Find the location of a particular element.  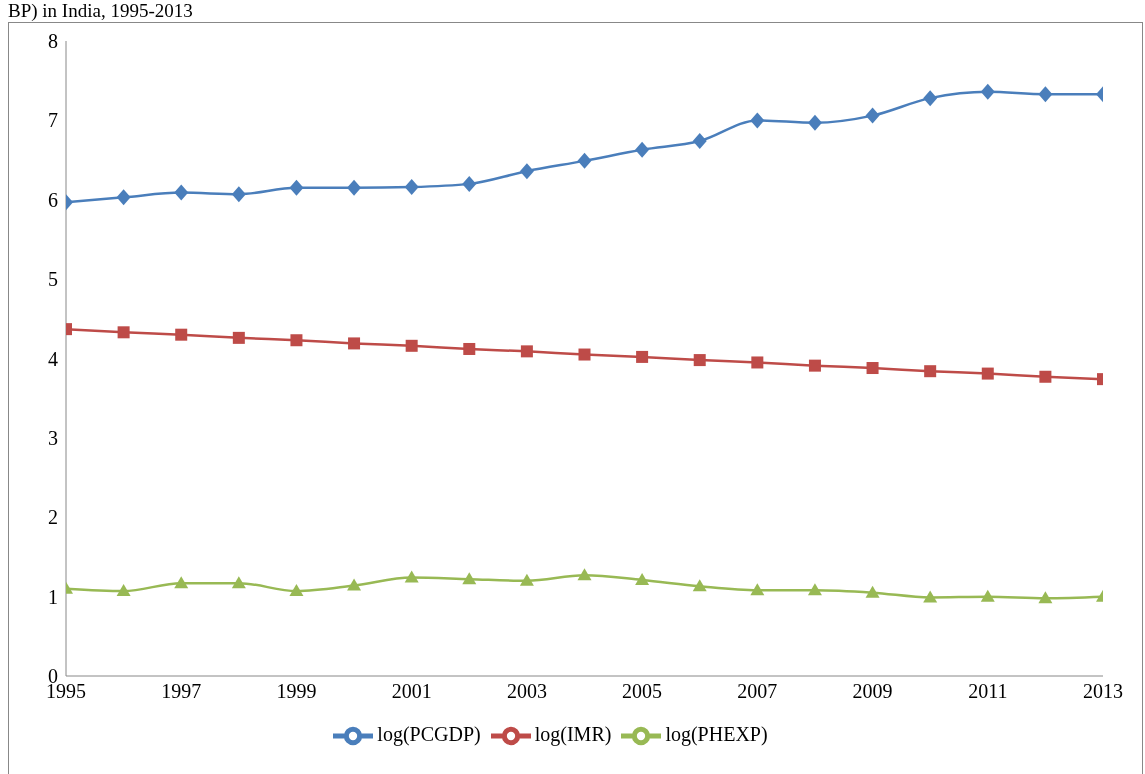

y-tick-label: 2 is located at coordinates (53, 517).